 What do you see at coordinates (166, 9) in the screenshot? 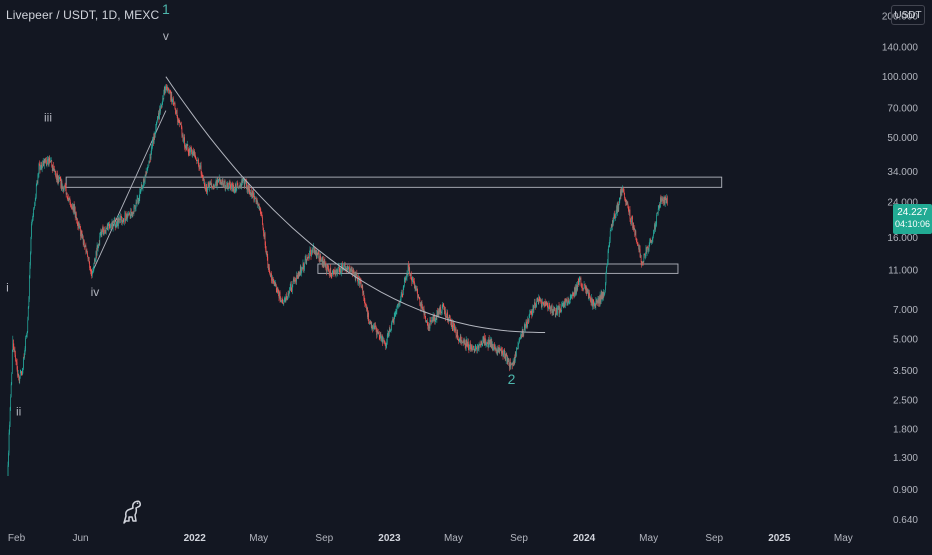
I see `wave-label: 1` at bounding box center [166, 9].